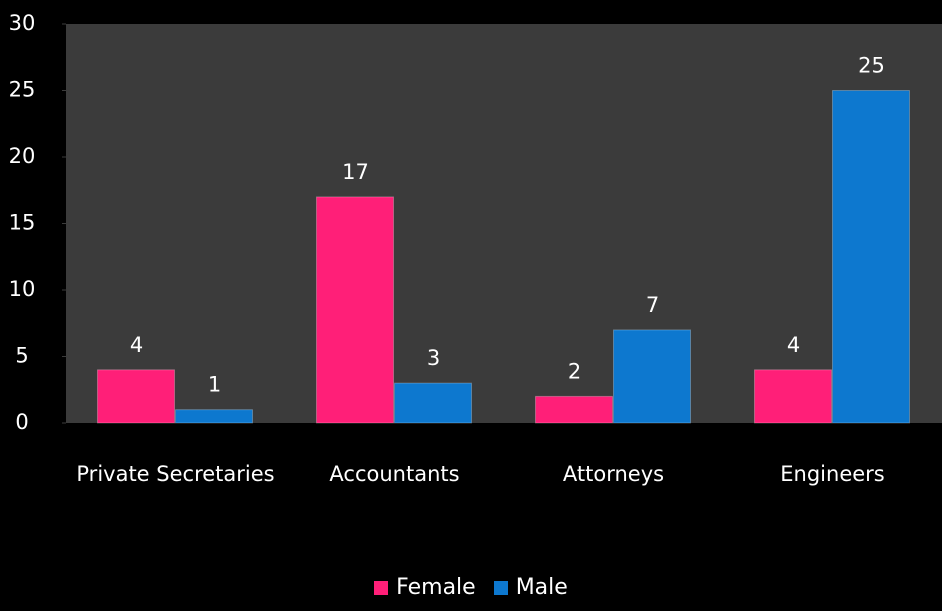  I want to click on data-label: 3, so click(433, 358).